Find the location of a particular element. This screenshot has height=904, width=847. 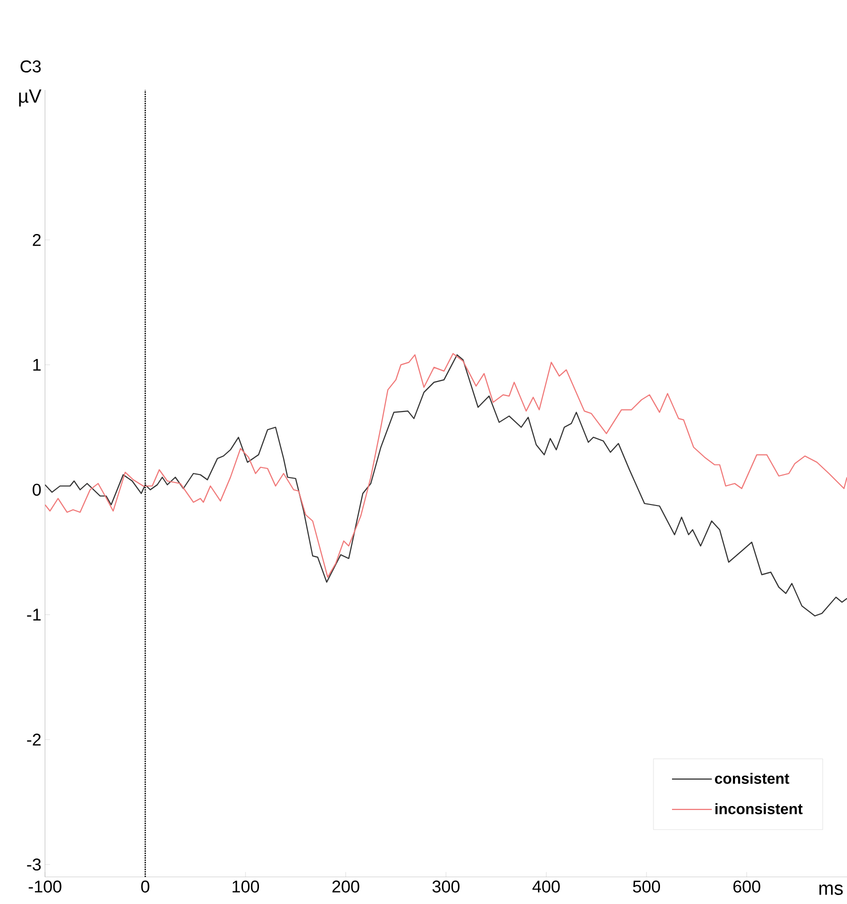

y-tick-label: 1 is located at coordinates (37, 364).